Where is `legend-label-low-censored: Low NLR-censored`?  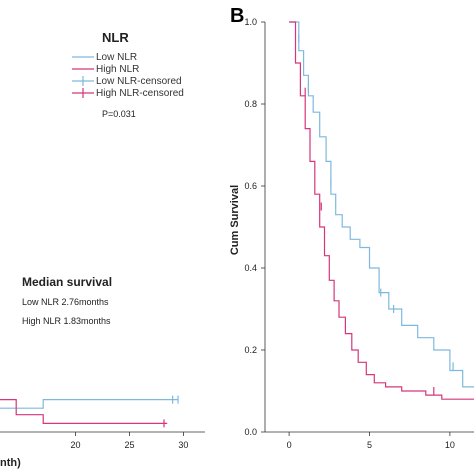 legend-label-low-censored: Low NLR-censored is located at coordinates (139, 81).